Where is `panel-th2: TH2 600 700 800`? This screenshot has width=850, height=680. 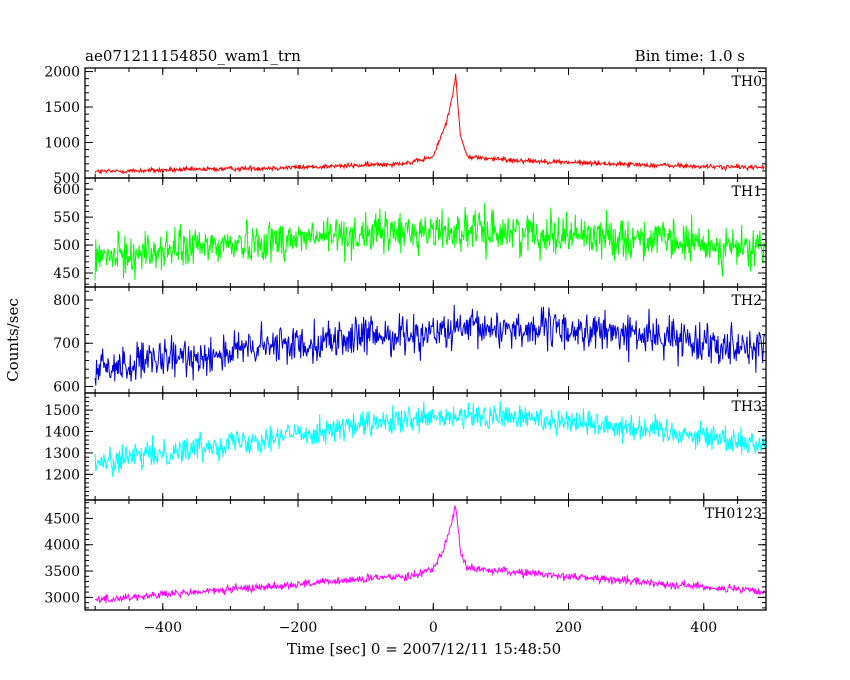 panel-th2: TH2 600 700 800 is located at coordinates (410, 341).